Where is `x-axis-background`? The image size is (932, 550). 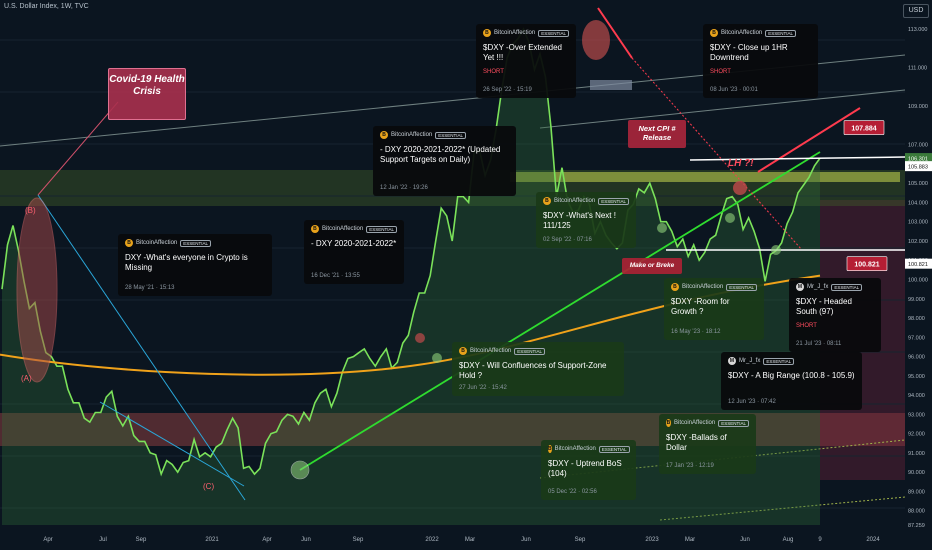
x-axis-background is located at coordinates (452, 540).